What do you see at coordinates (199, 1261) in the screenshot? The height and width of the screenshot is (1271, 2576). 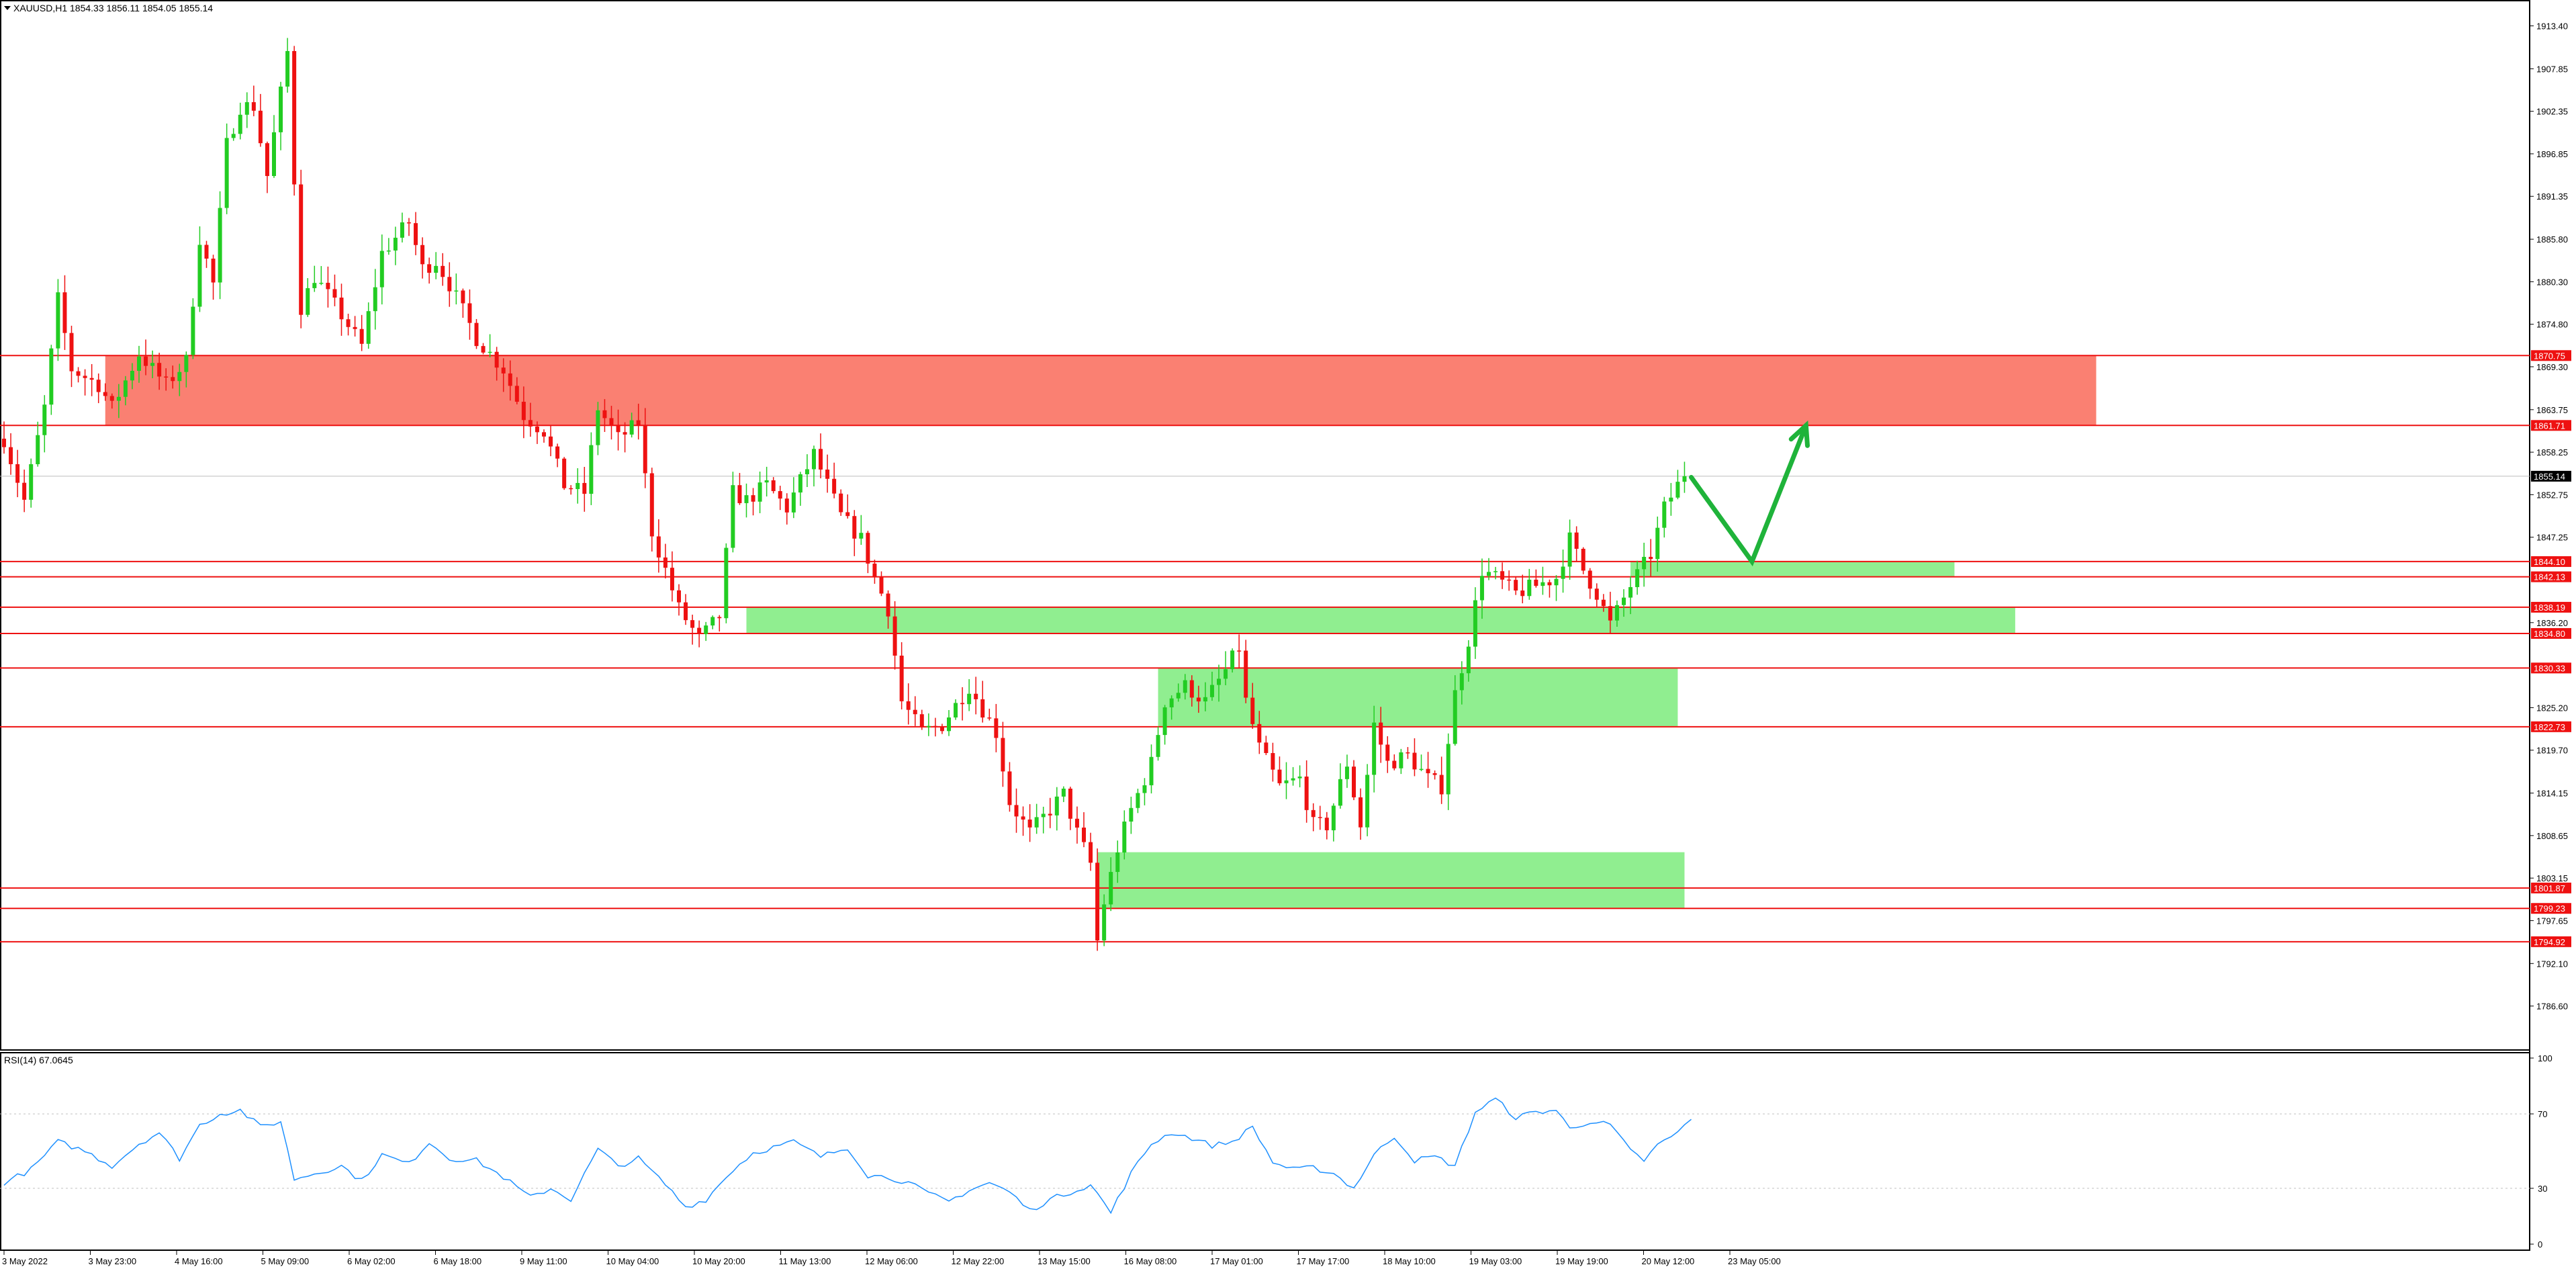 I see `time-tick-label: 4 May 16:00` at bounding box center [199, 1261].